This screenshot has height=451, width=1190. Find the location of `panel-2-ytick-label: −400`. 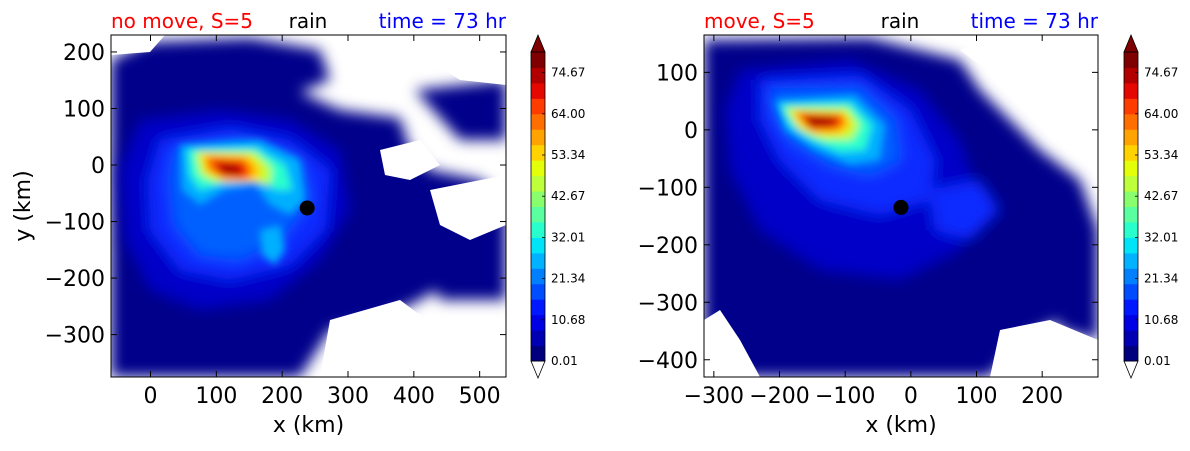

panel-2-ytick-label: −400 is located at coordinates (668, 361).